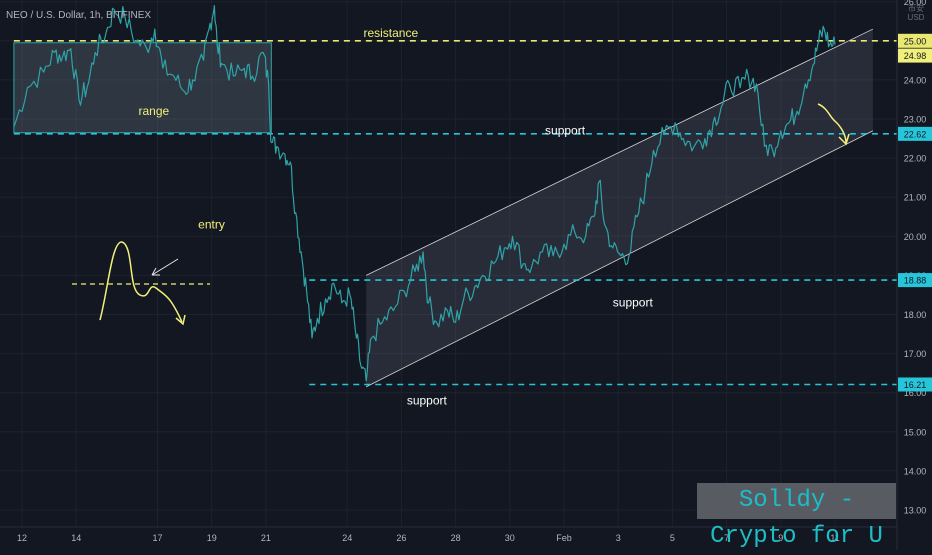 The height and width of the screenshot is (555, 932). I want to click on time-tick-label: 24, so click(347, 538).